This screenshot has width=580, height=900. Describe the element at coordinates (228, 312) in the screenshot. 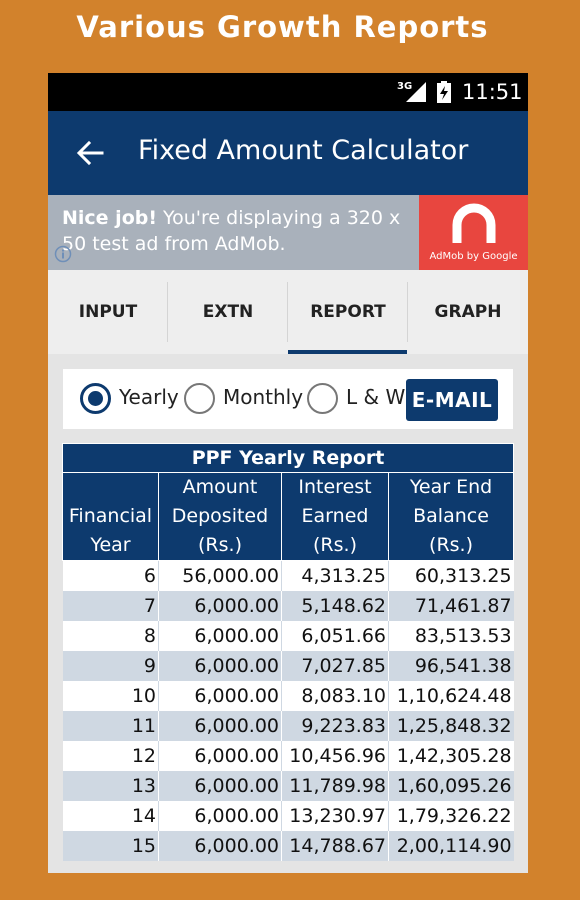

I see `tab-extn: EXTN` at that location.